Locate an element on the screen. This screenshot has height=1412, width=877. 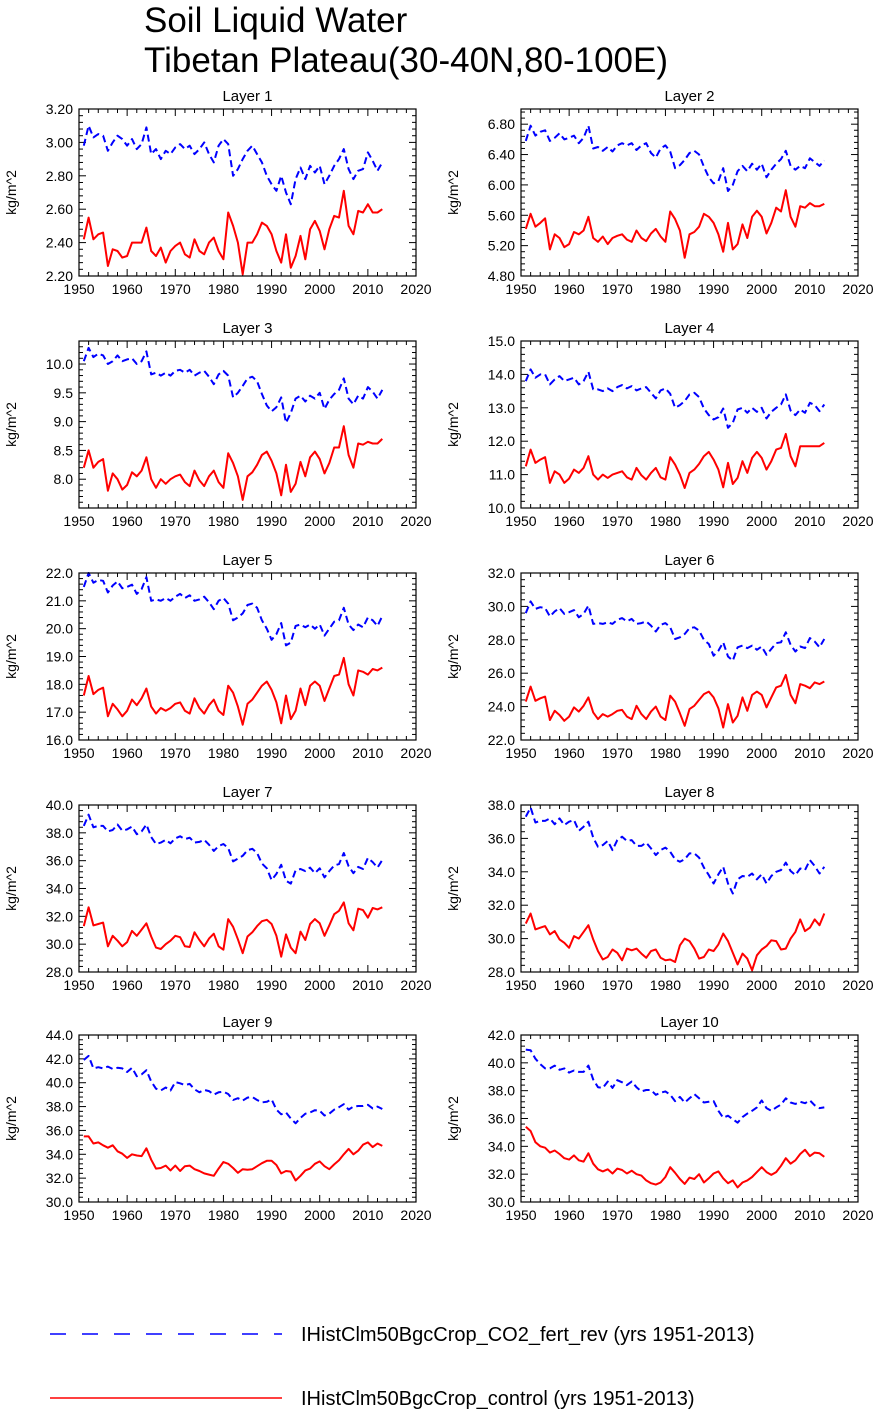
y-tick-label: 8.0 is located at coordinates (64, 479).